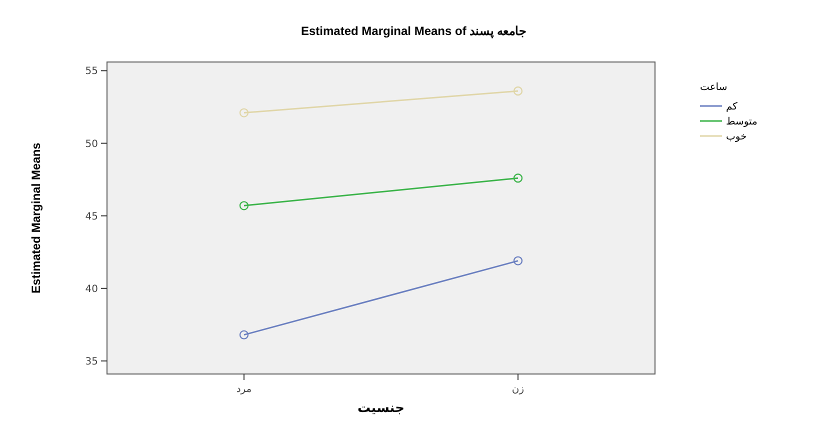 The image size is (827, 428). Describe the element at coordinates (732, 107) in the screenshot. I see `legend-label: کم` at that location.